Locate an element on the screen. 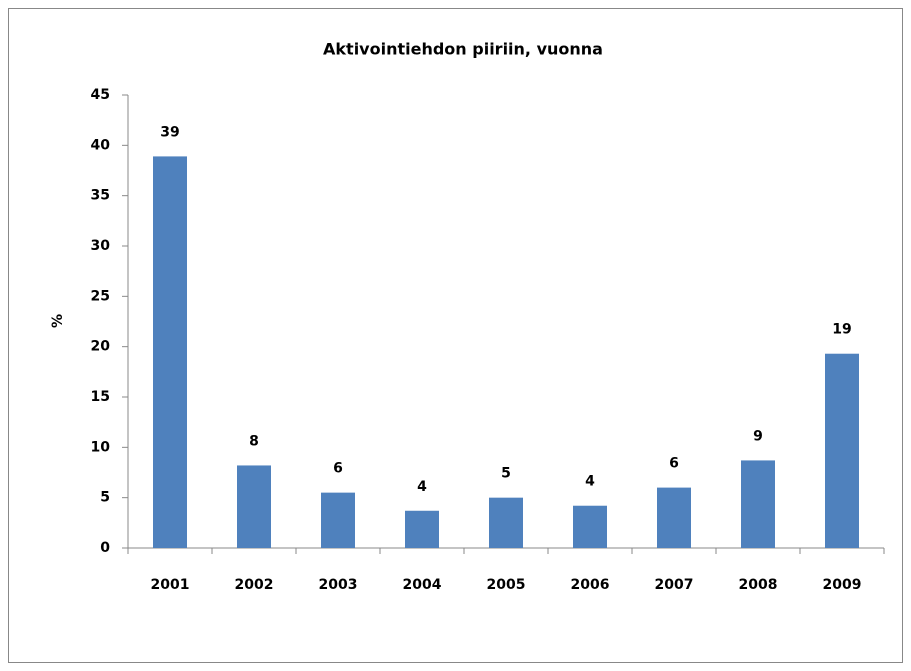 The width and height of the screenshot is (911, 671). data-label: 9 is located at coordinates (758, 436).